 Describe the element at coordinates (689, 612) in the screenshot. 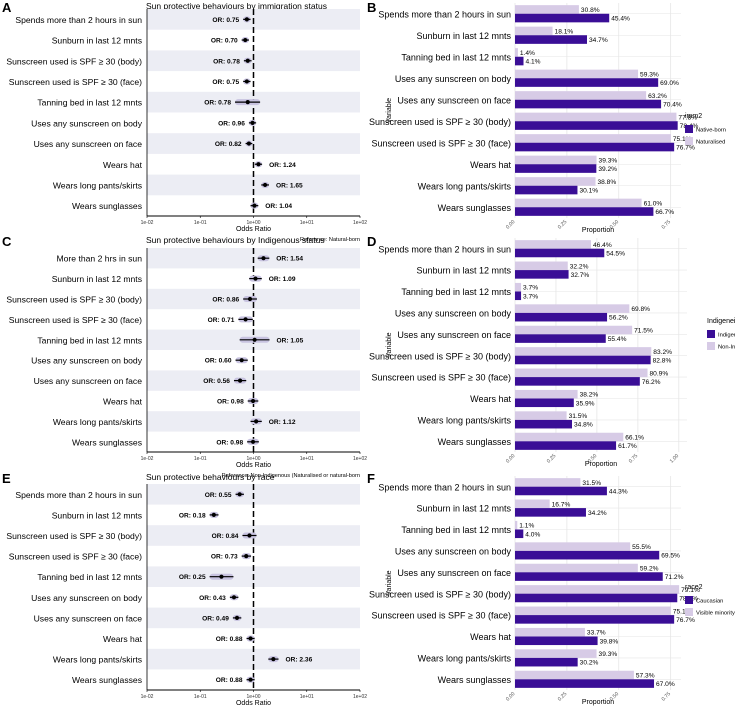

I see `legend-swatch-visible-minority` at that location.